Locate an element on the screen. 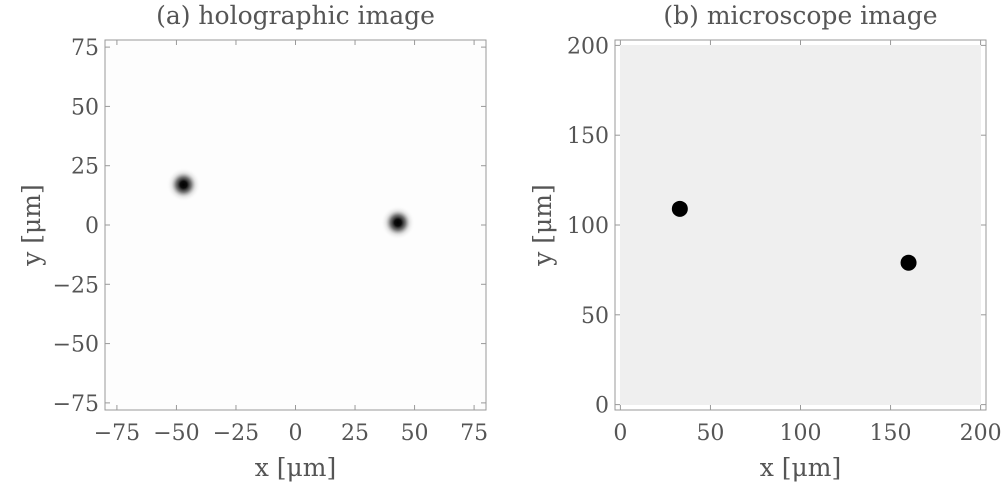 This screenshot has height=492, width=1005. panel-b-y-tick-label: 100 is located at coordinates (588, 226).